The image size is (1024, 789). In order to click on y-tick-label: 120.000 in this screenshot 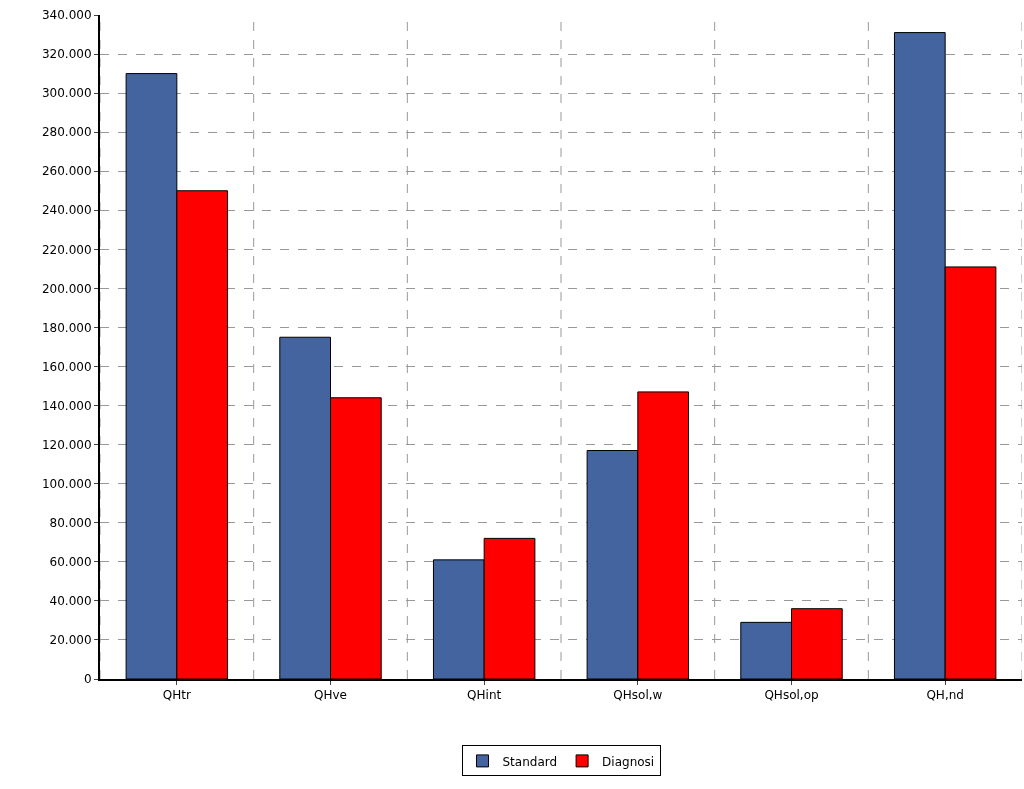, I will do `click(66, 444)`.